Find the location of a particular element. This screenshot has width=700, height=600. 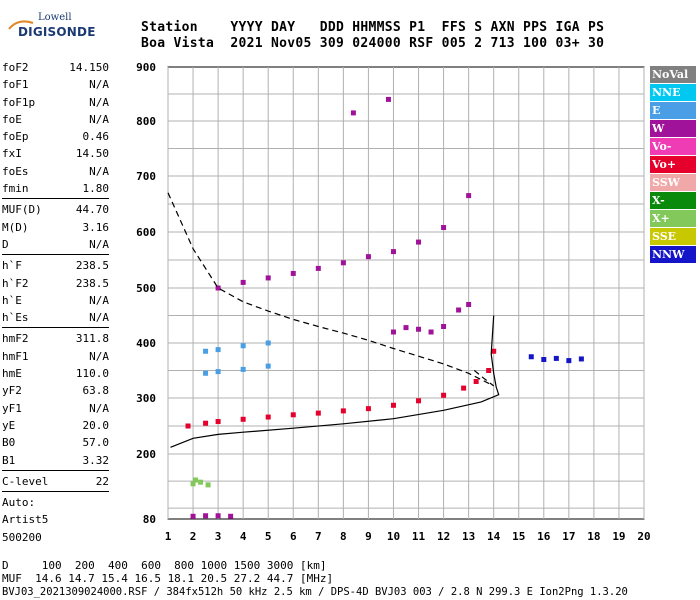

x-tick-label: 9 is located at coordinates (368, 536).